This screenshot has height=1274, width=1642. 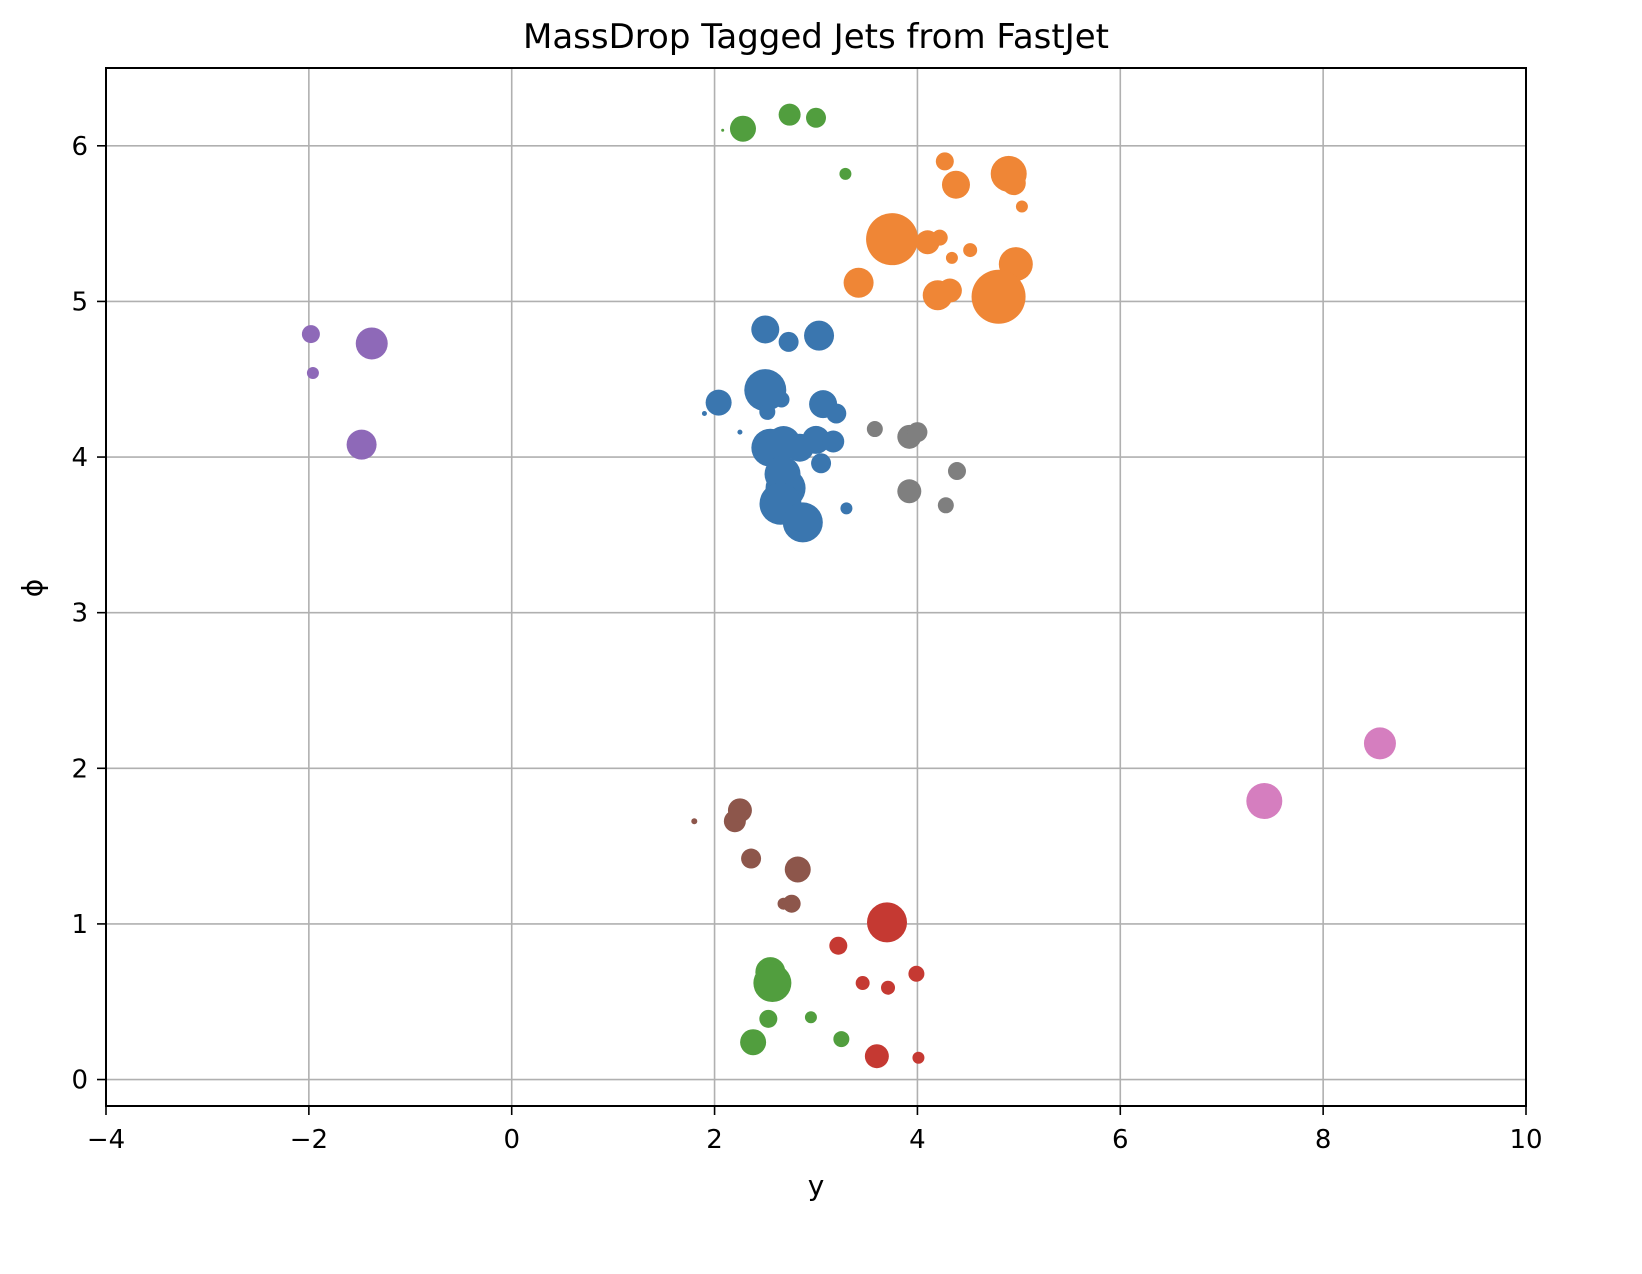 What do you see at coordinates (309, 1140) in the screenshot?
I see `x-tick-label: −2` at bounding box center [309, 1140].